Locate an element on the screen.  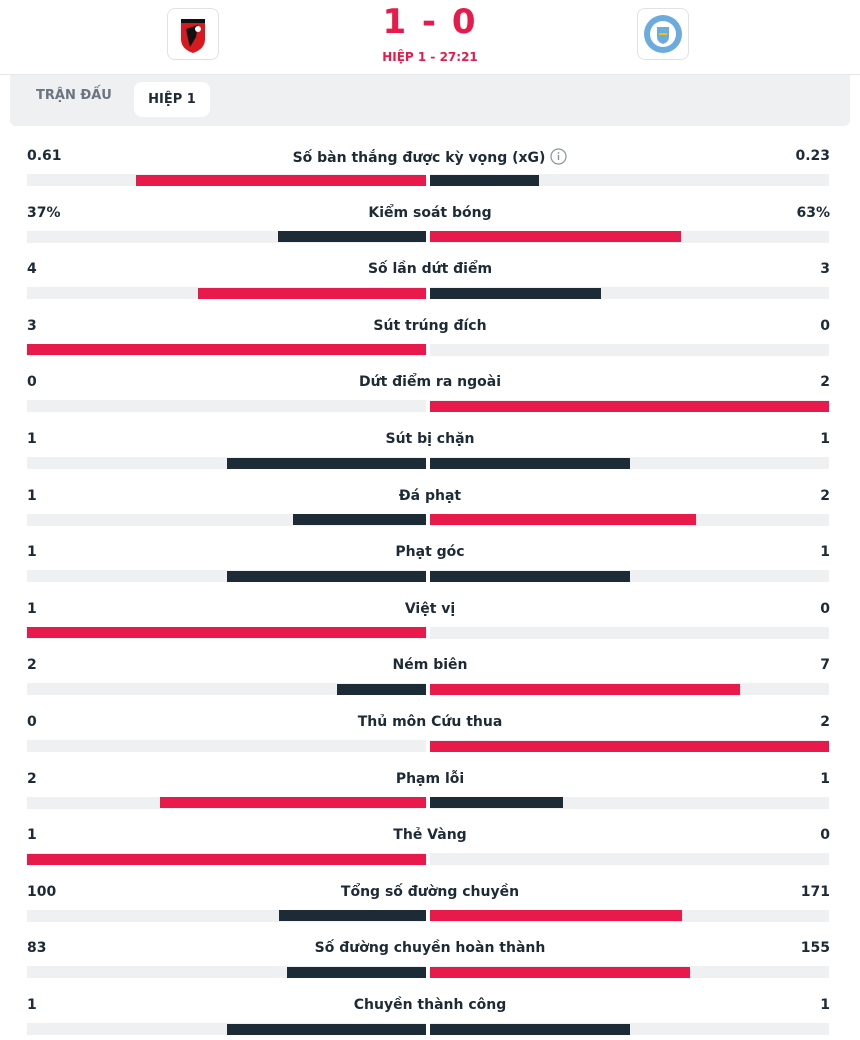
away-logo is located at coordinates (663, 34).